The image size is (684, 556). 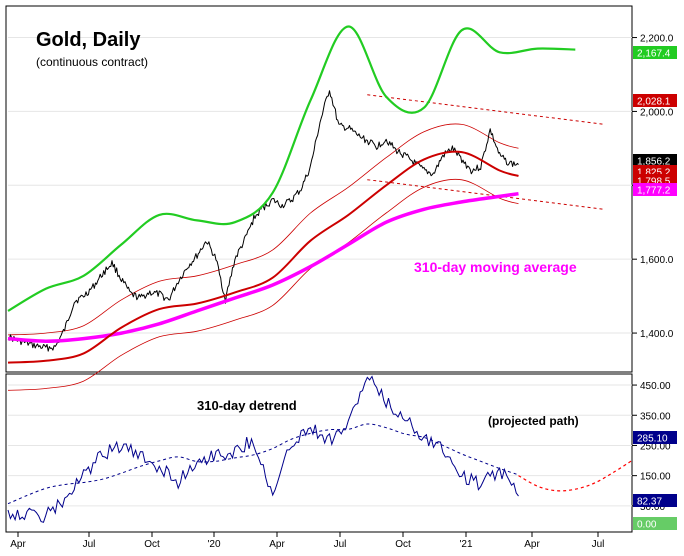 What do you see at coordinates (213, 544) in the screenshot?
I see `x-tick-label-20: '20` at bounding box center [213, 544].